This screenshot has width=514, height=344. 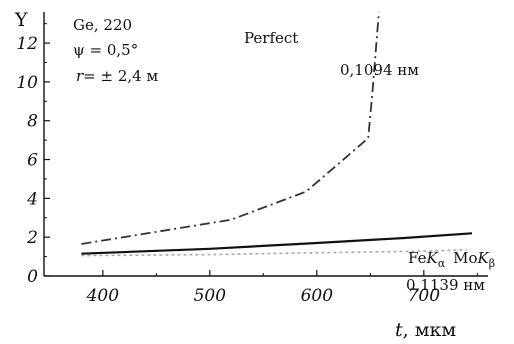 I want to click on y-tick-label: 4, so click(x=32, y=199).